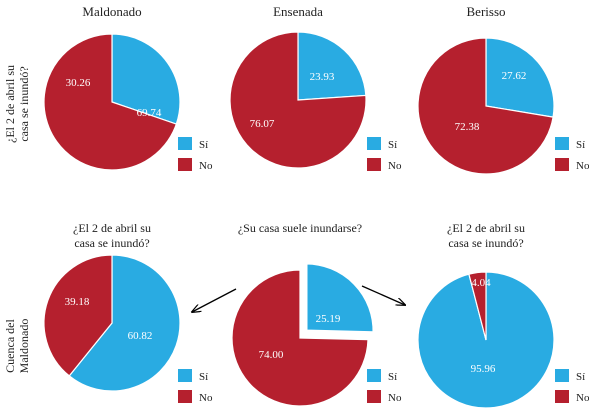  I want to click on pie-title: Ensenada, so click(298, 11).